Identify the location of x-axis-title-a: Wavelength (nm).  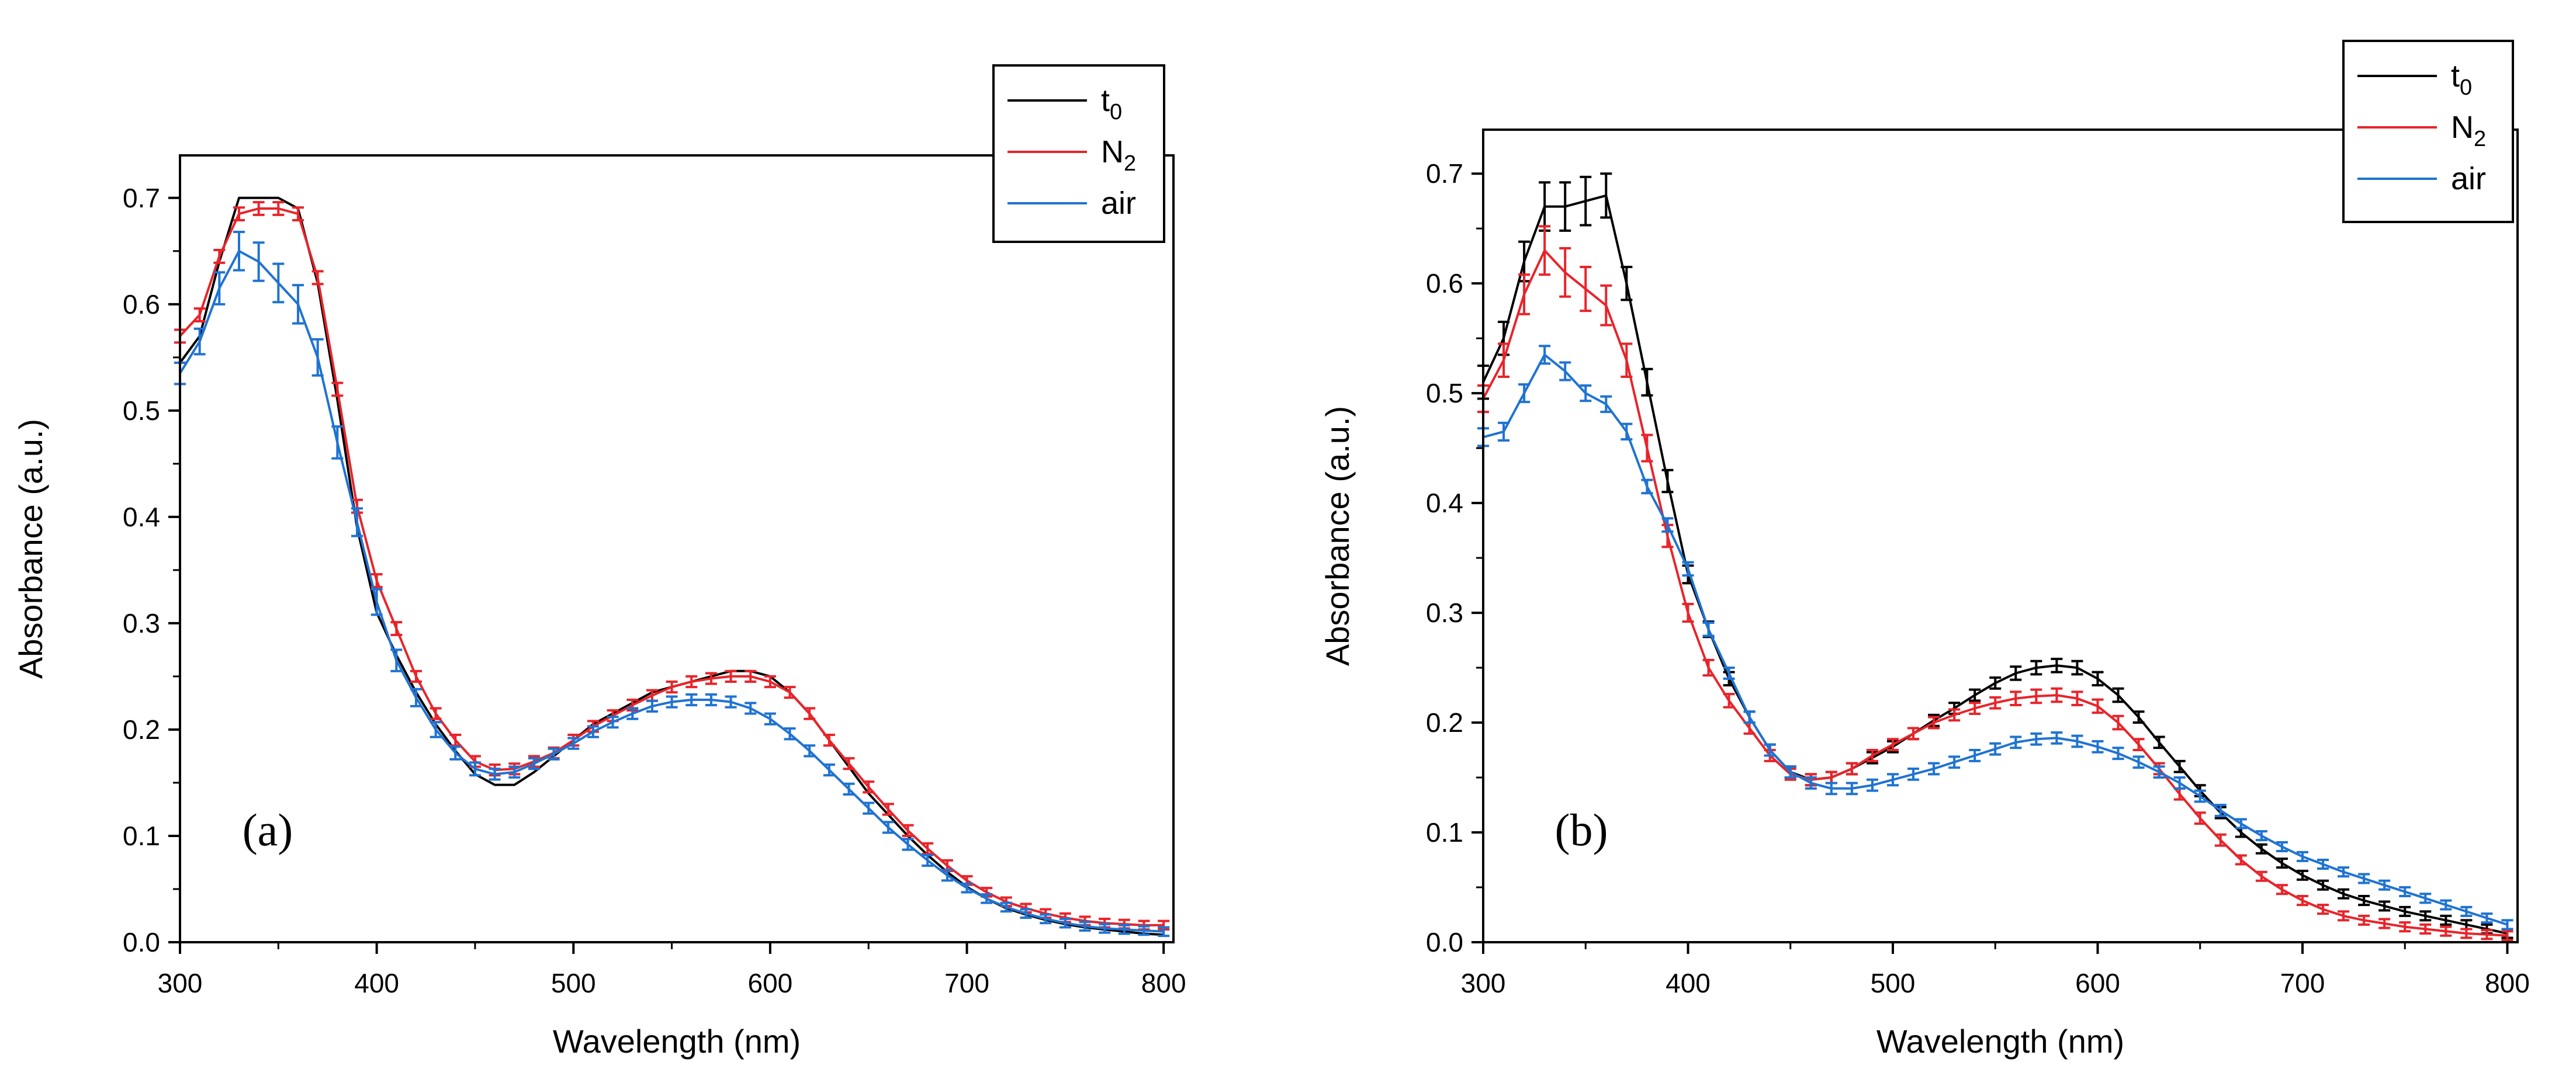
(677, 1041).